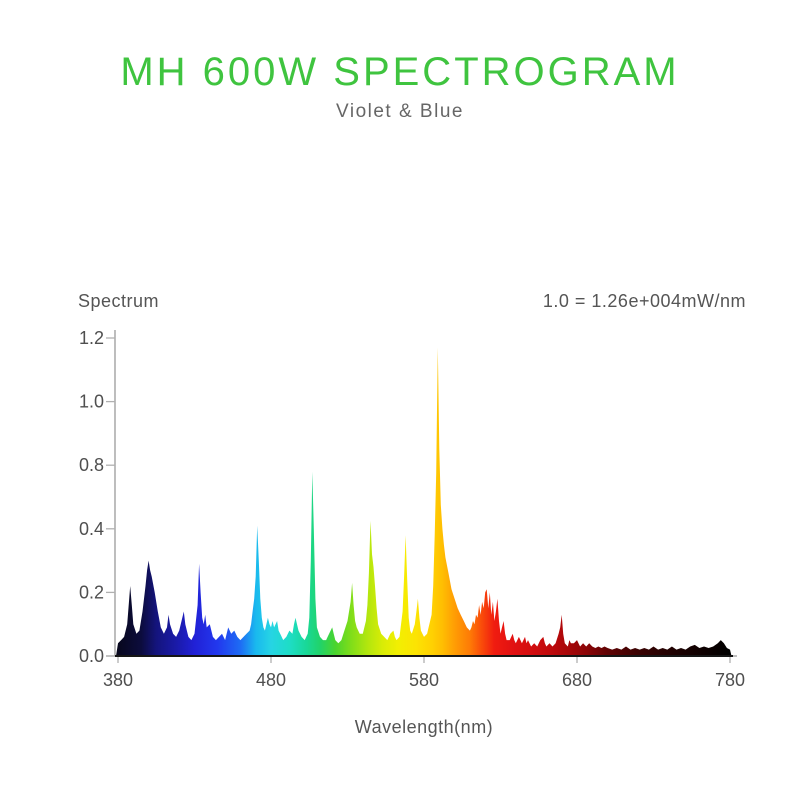 This screenshot has height=800, width=800. I want to click on y-tick-label: 0.2, so click(91, 592).